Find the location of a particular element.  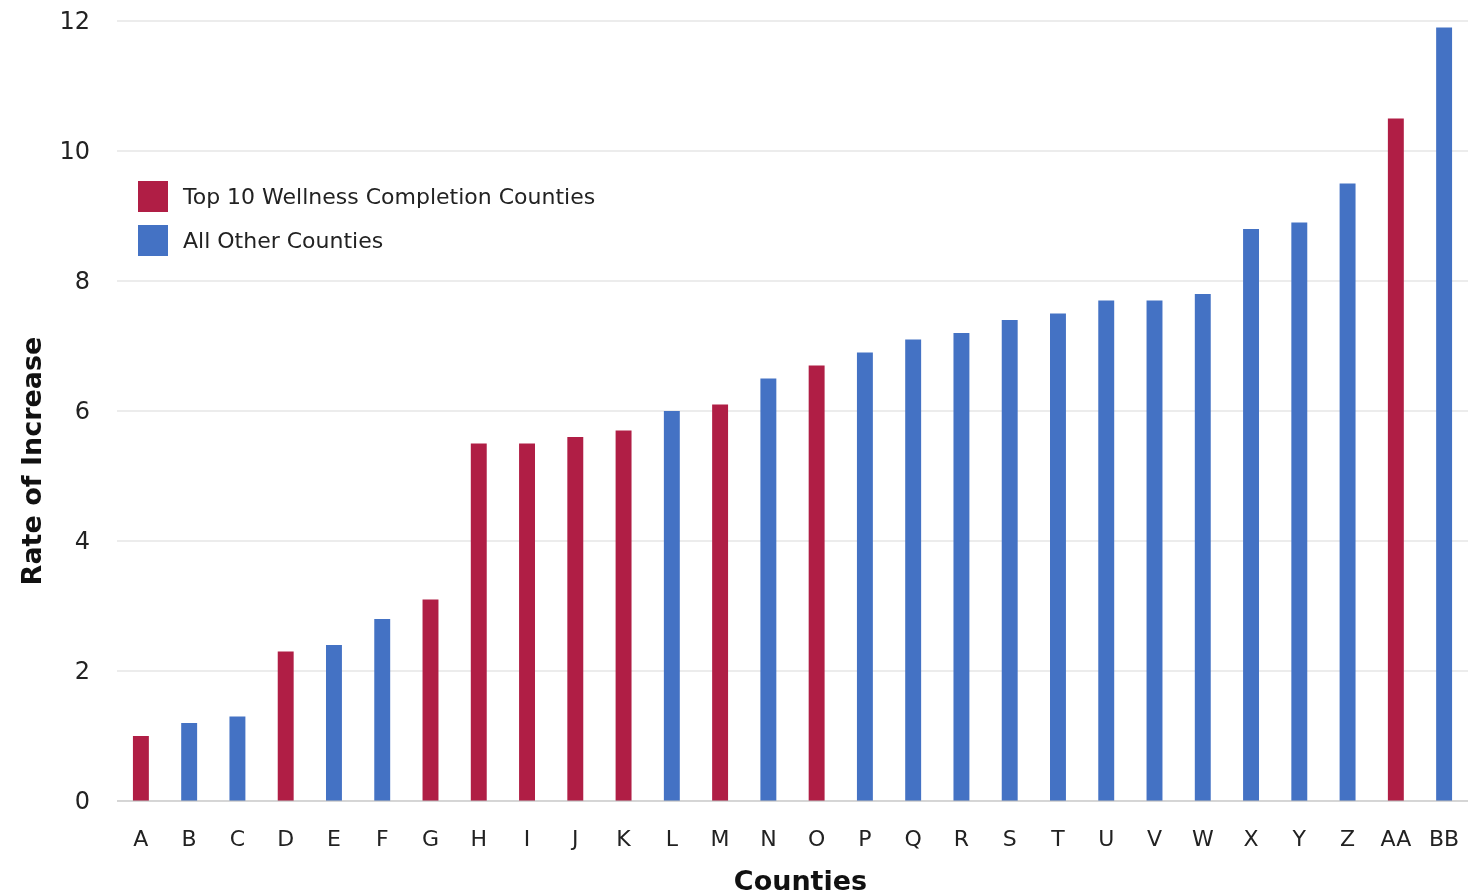

x-tick-label: M is located at coordinates (720, 838).